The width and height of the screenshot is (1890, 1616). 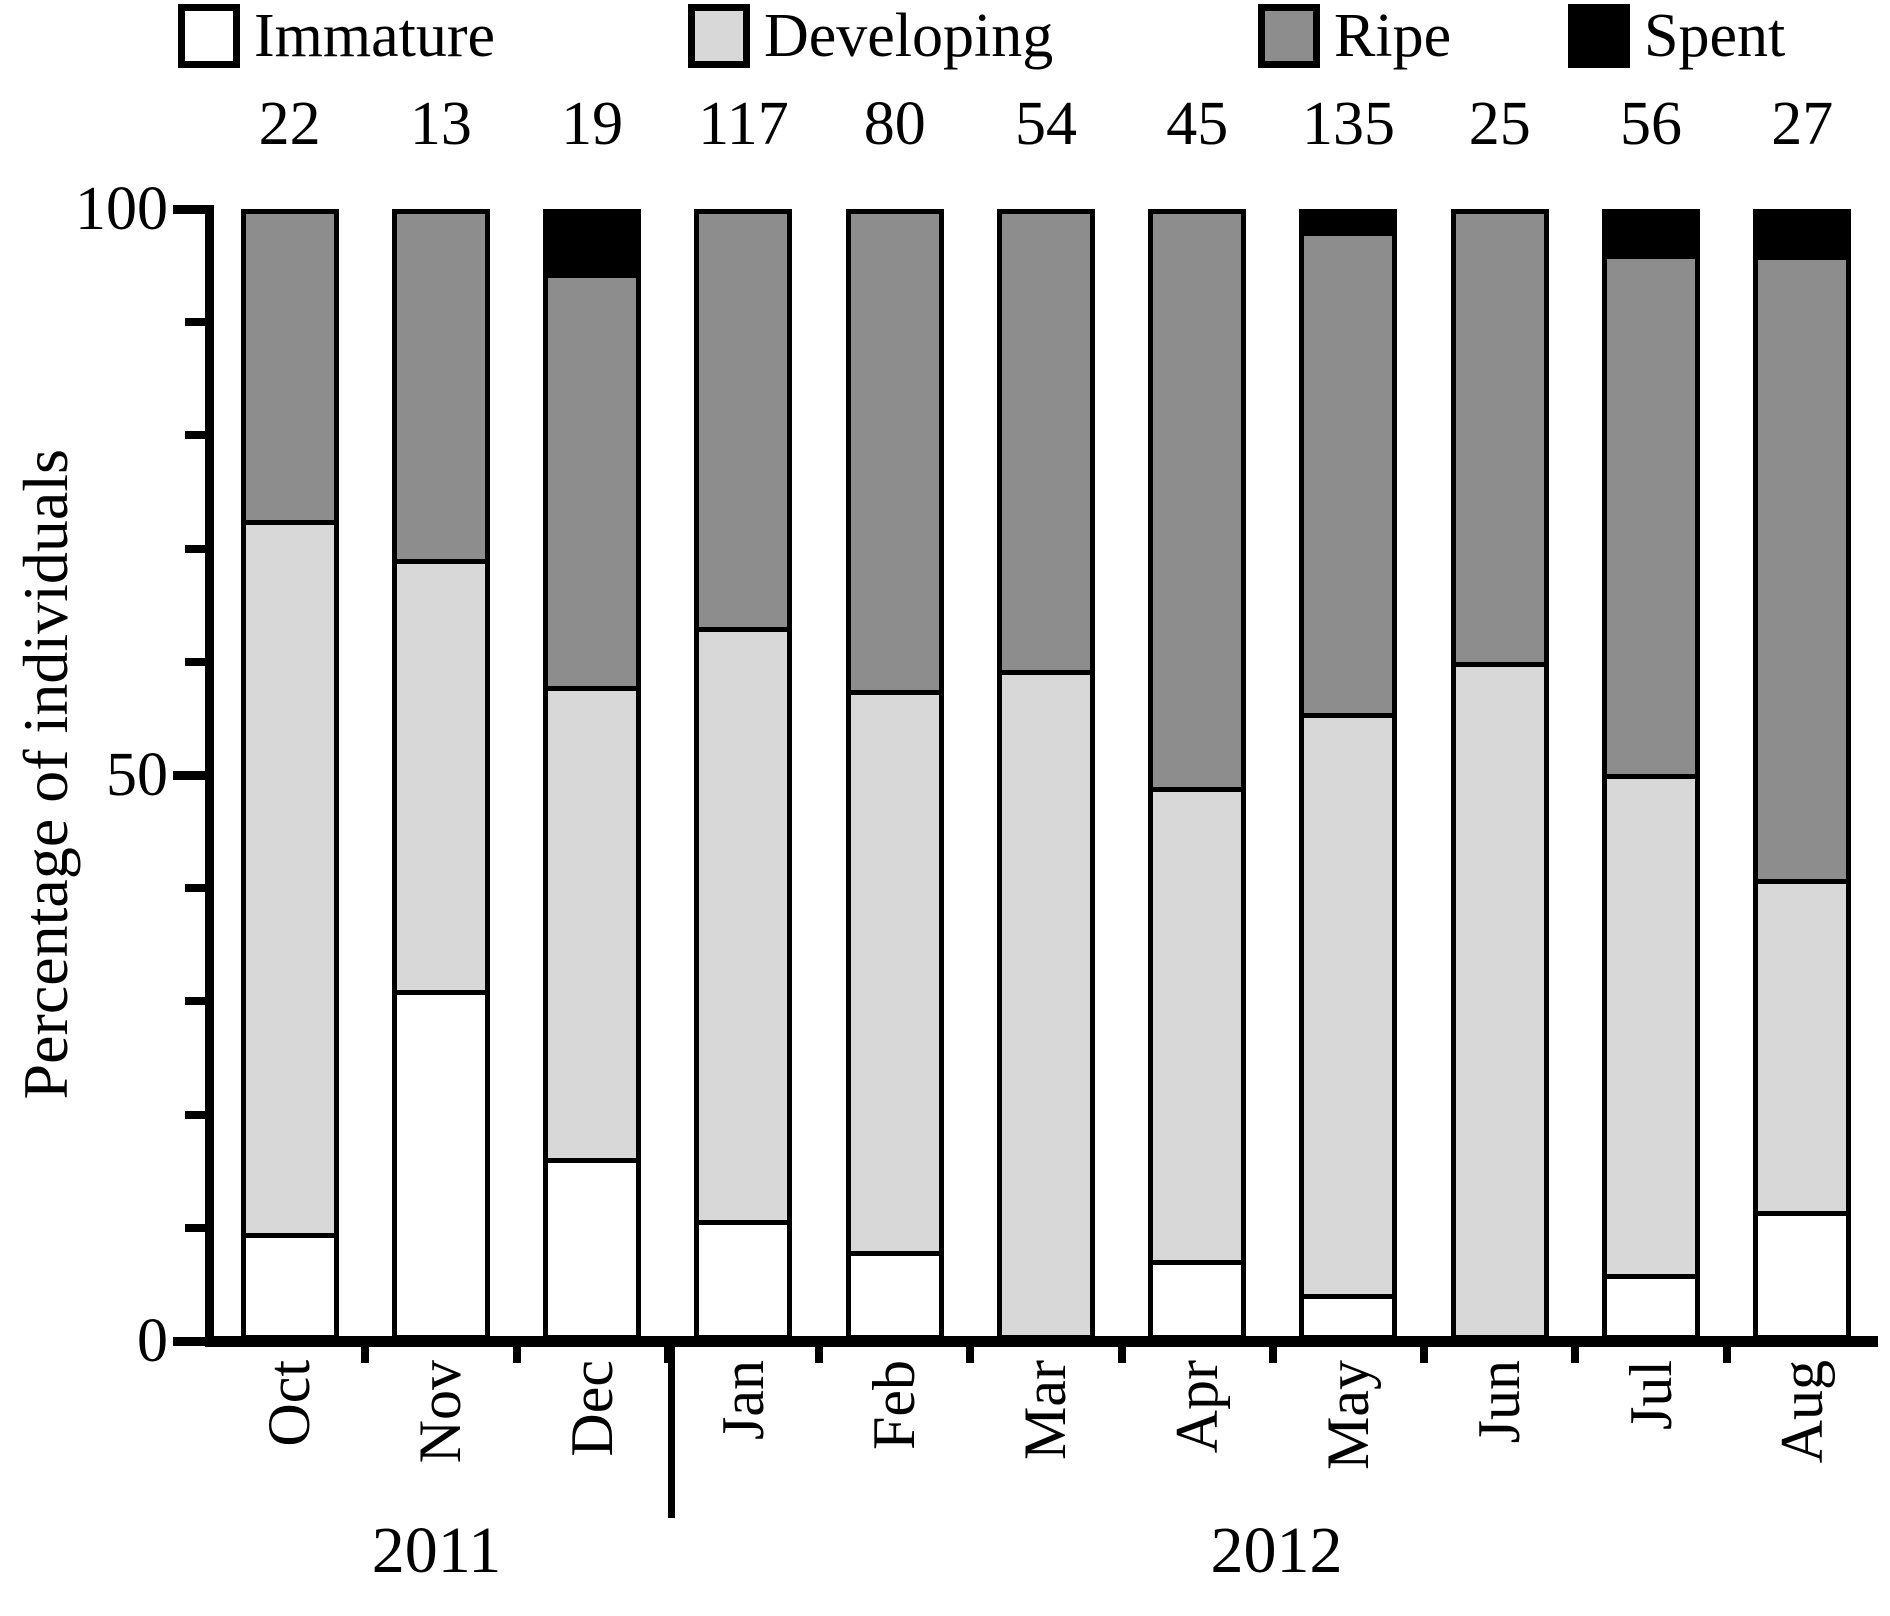 I want to click on x-tick-label-nov: Nov, so click(x=440, y=1412).